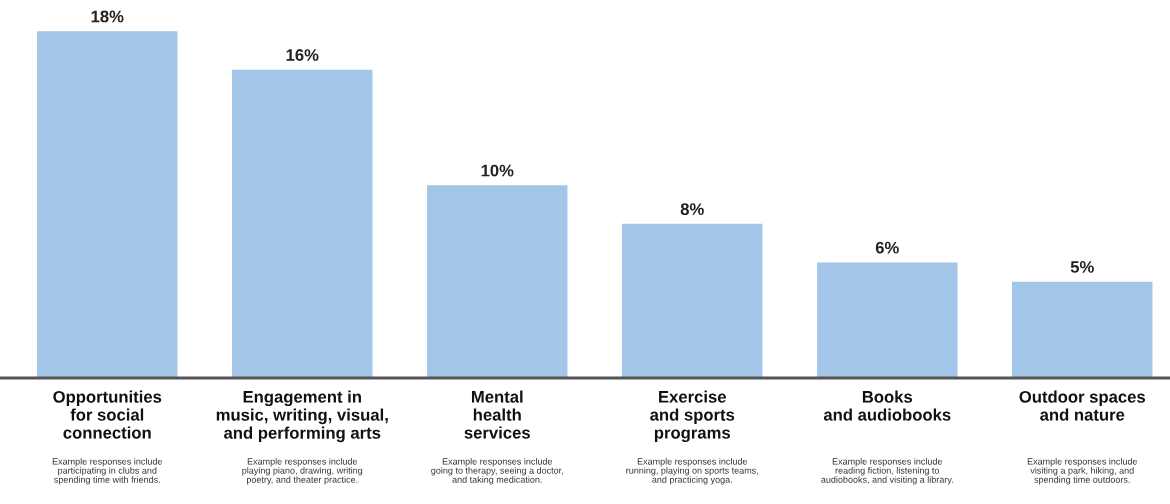 The height and width of the screenshot is (504, 1170). Describe the element at coordinates (887, 247) in the screenshot. I see `data-label: 6%` at that location.